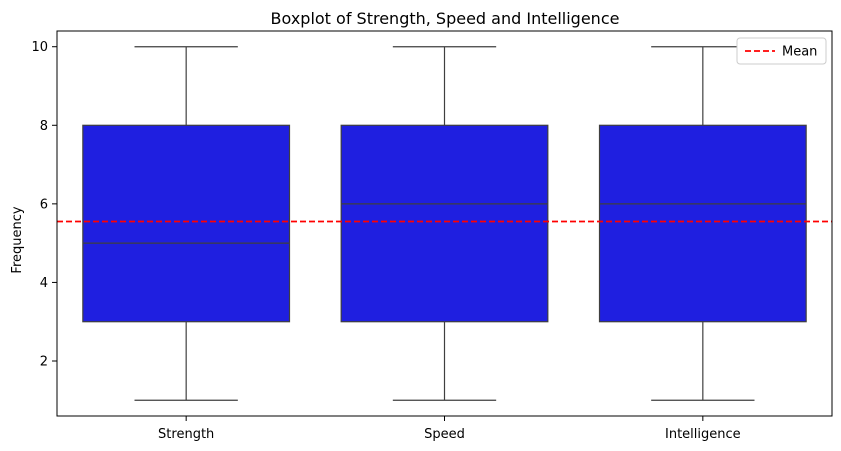 The height and width of the screenshot is (451, 841). What do you see at coordinates (44, 362) in the screenshot?
I see `y-tick-label-2: 2` at bounding box center [44, 362].